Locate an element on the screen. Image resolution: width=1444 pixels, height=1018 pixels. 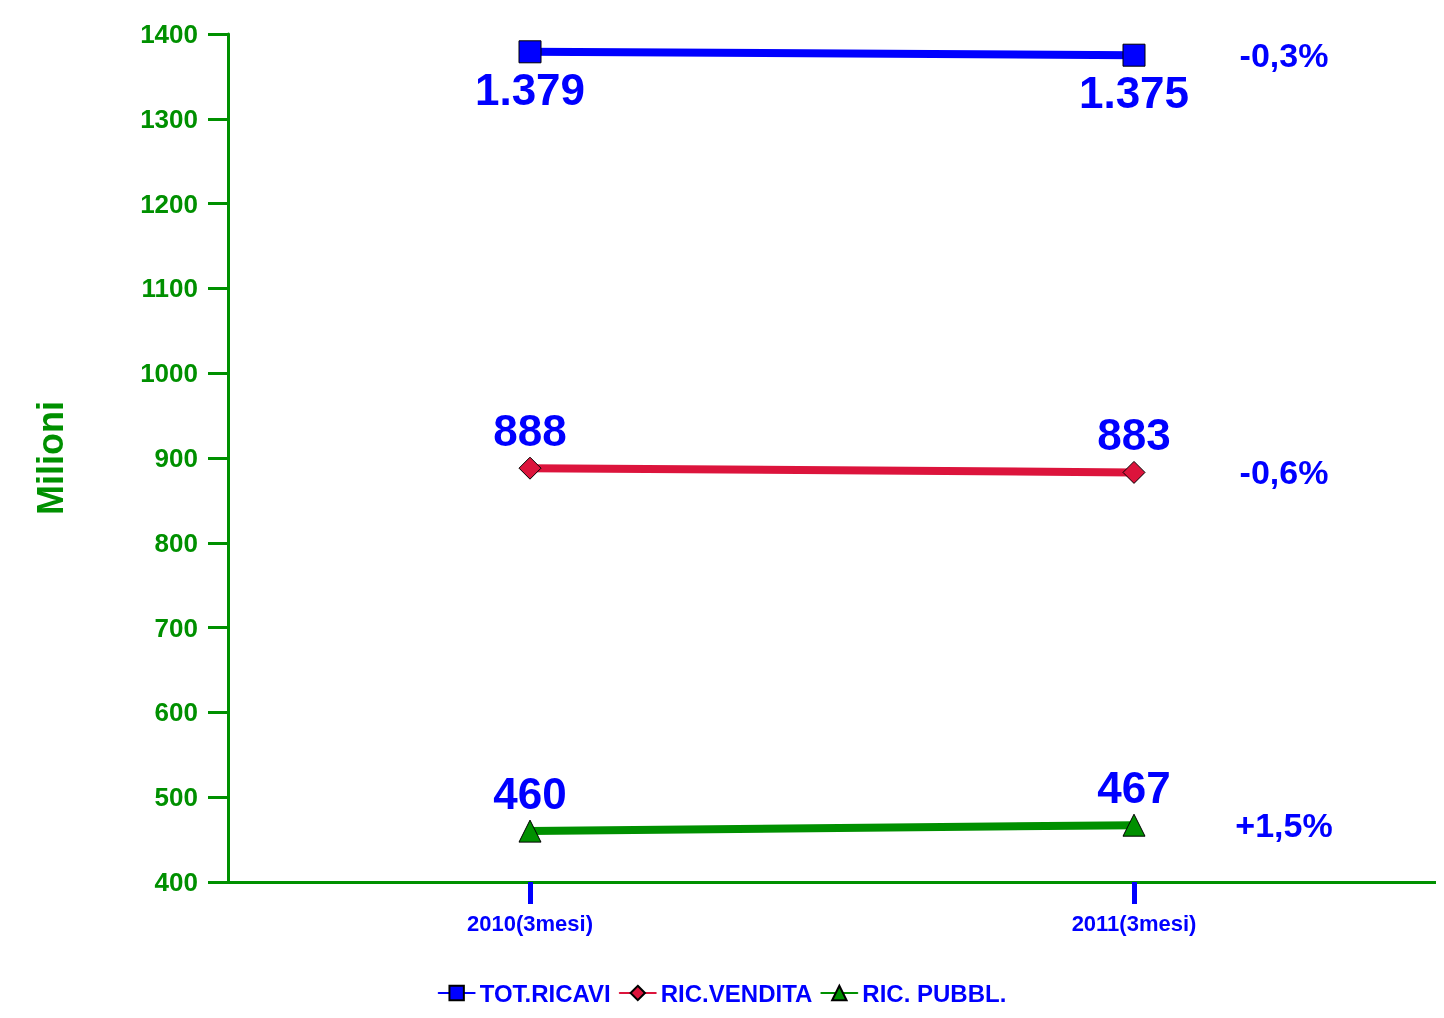
data-label: 467 is located at coordinates (1134, 788).